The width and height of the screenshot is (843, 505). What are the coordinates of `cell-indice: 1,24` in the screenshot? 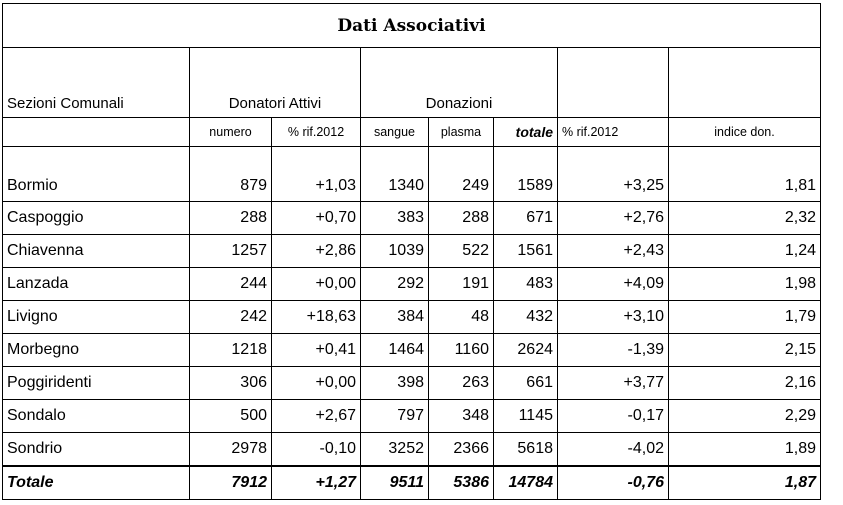 It's located at (744, 251).